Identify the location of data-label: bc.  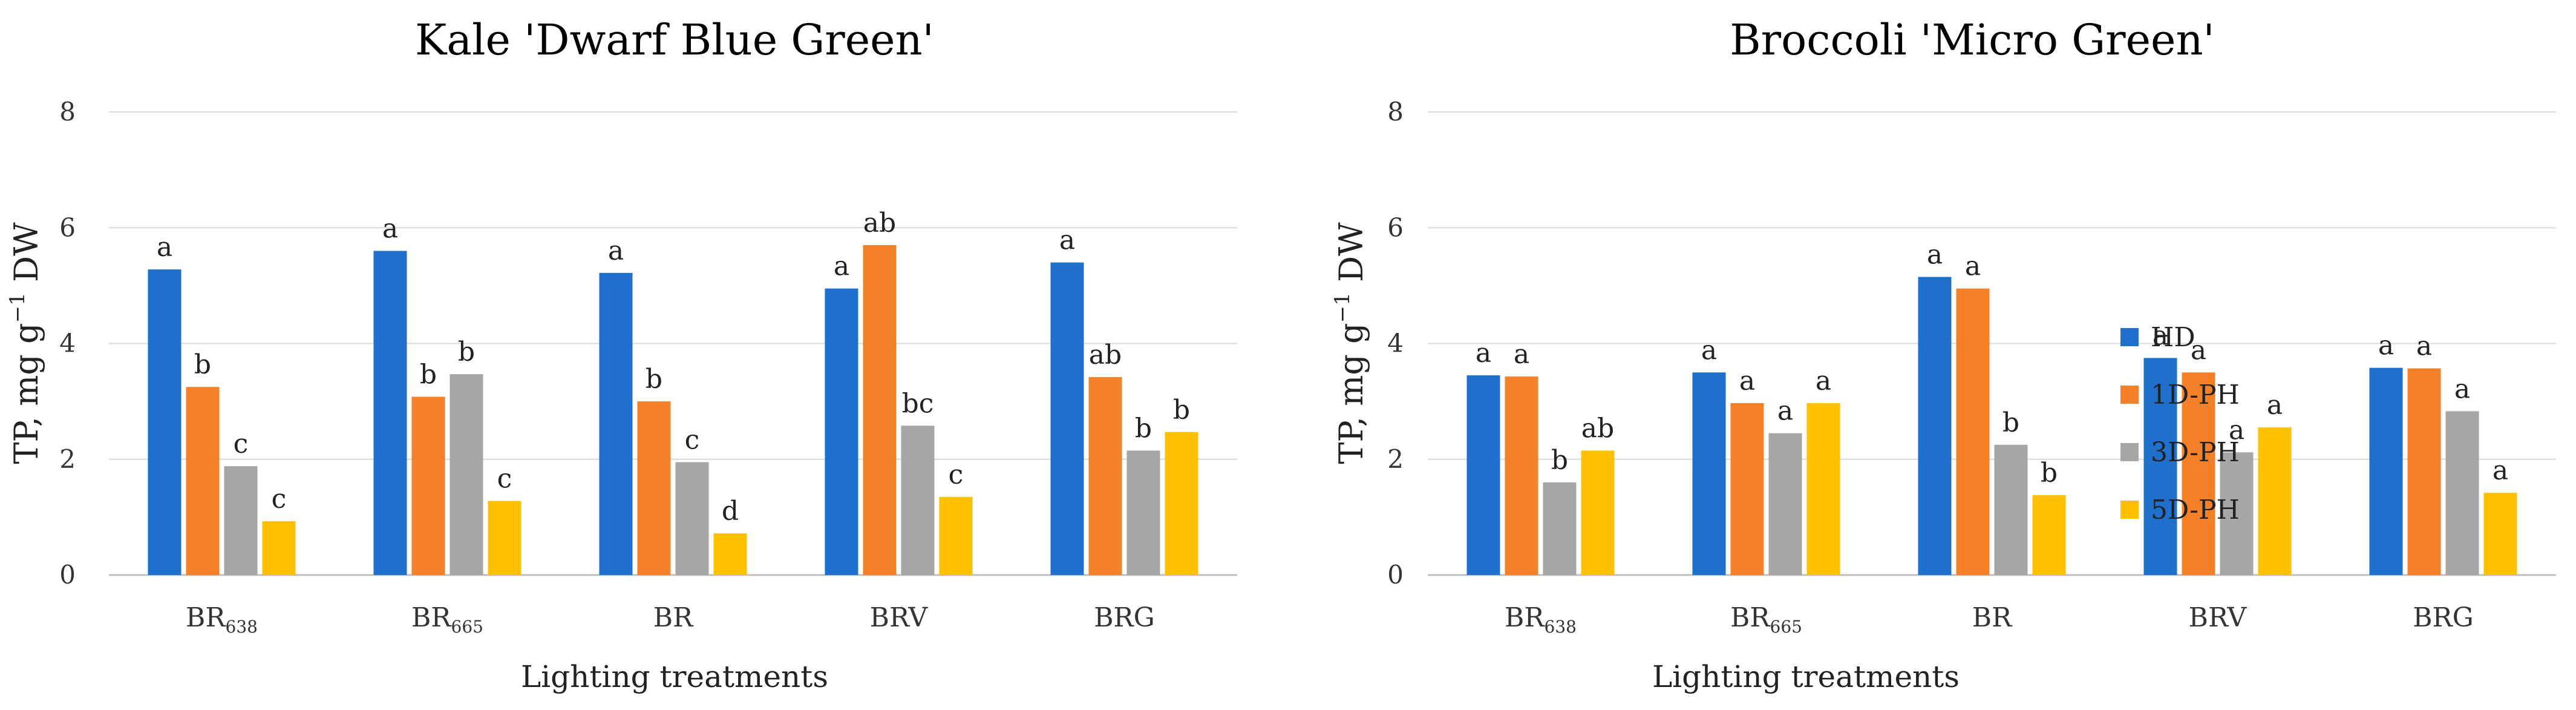
(918, 403).